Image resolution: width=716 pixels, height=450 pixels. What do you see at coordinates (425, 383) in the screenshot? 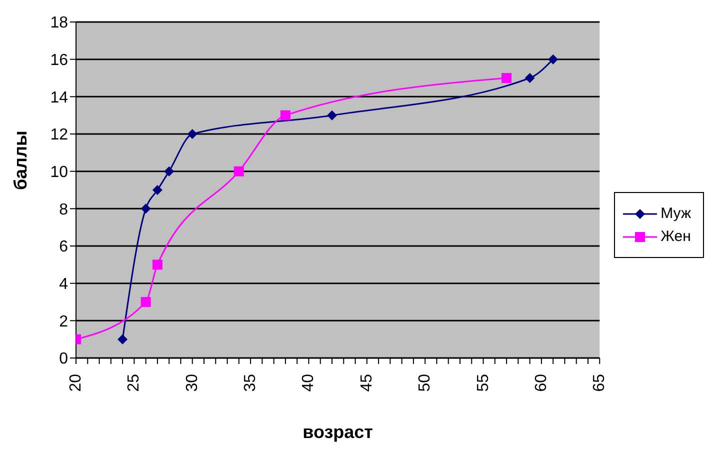
I see `x-tick-label: 50` at bounding box center [425, 383].